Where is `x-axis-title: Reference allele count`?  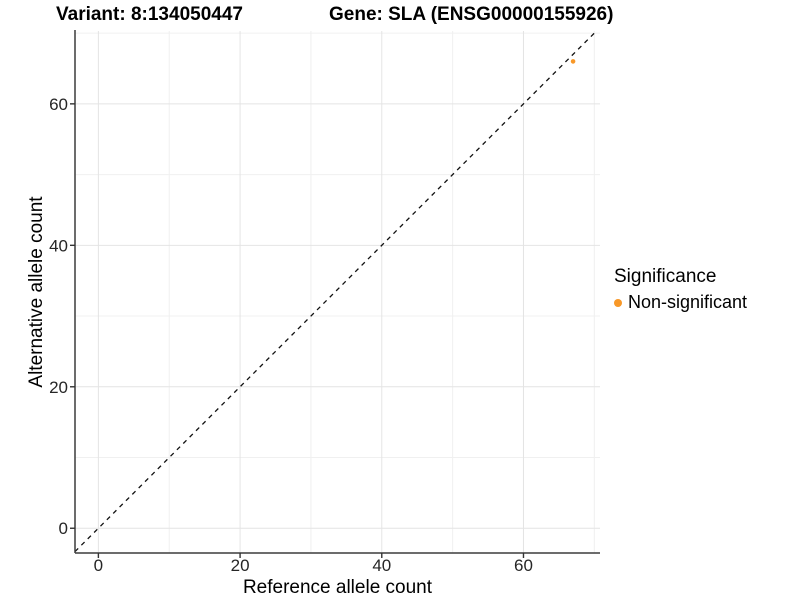 x-axis-title: Reference allele count is located at coordinates (337, 587).